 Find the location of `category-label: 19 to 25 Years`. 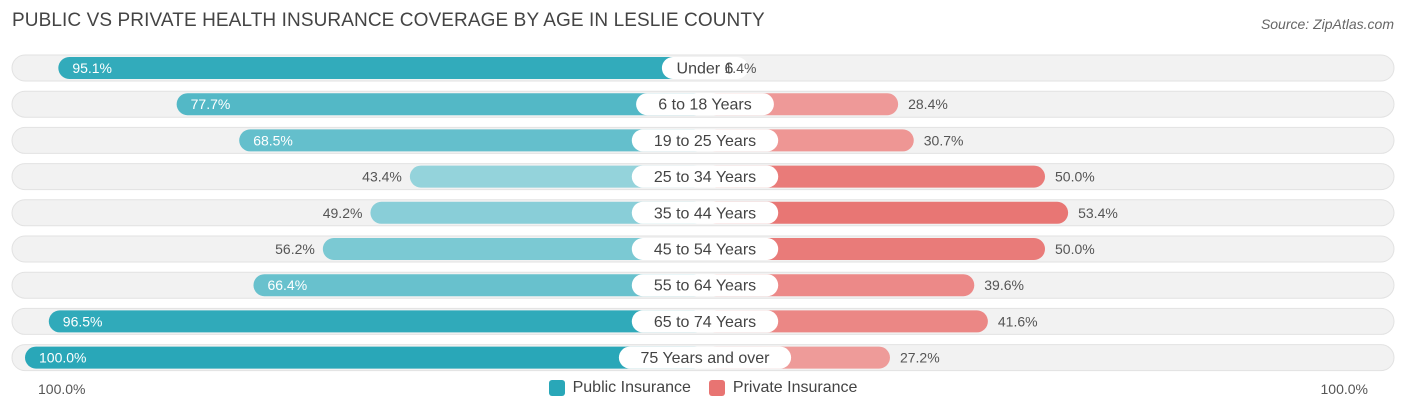

category-label: 19 to 25 Years is located at coordinates (705, 141).